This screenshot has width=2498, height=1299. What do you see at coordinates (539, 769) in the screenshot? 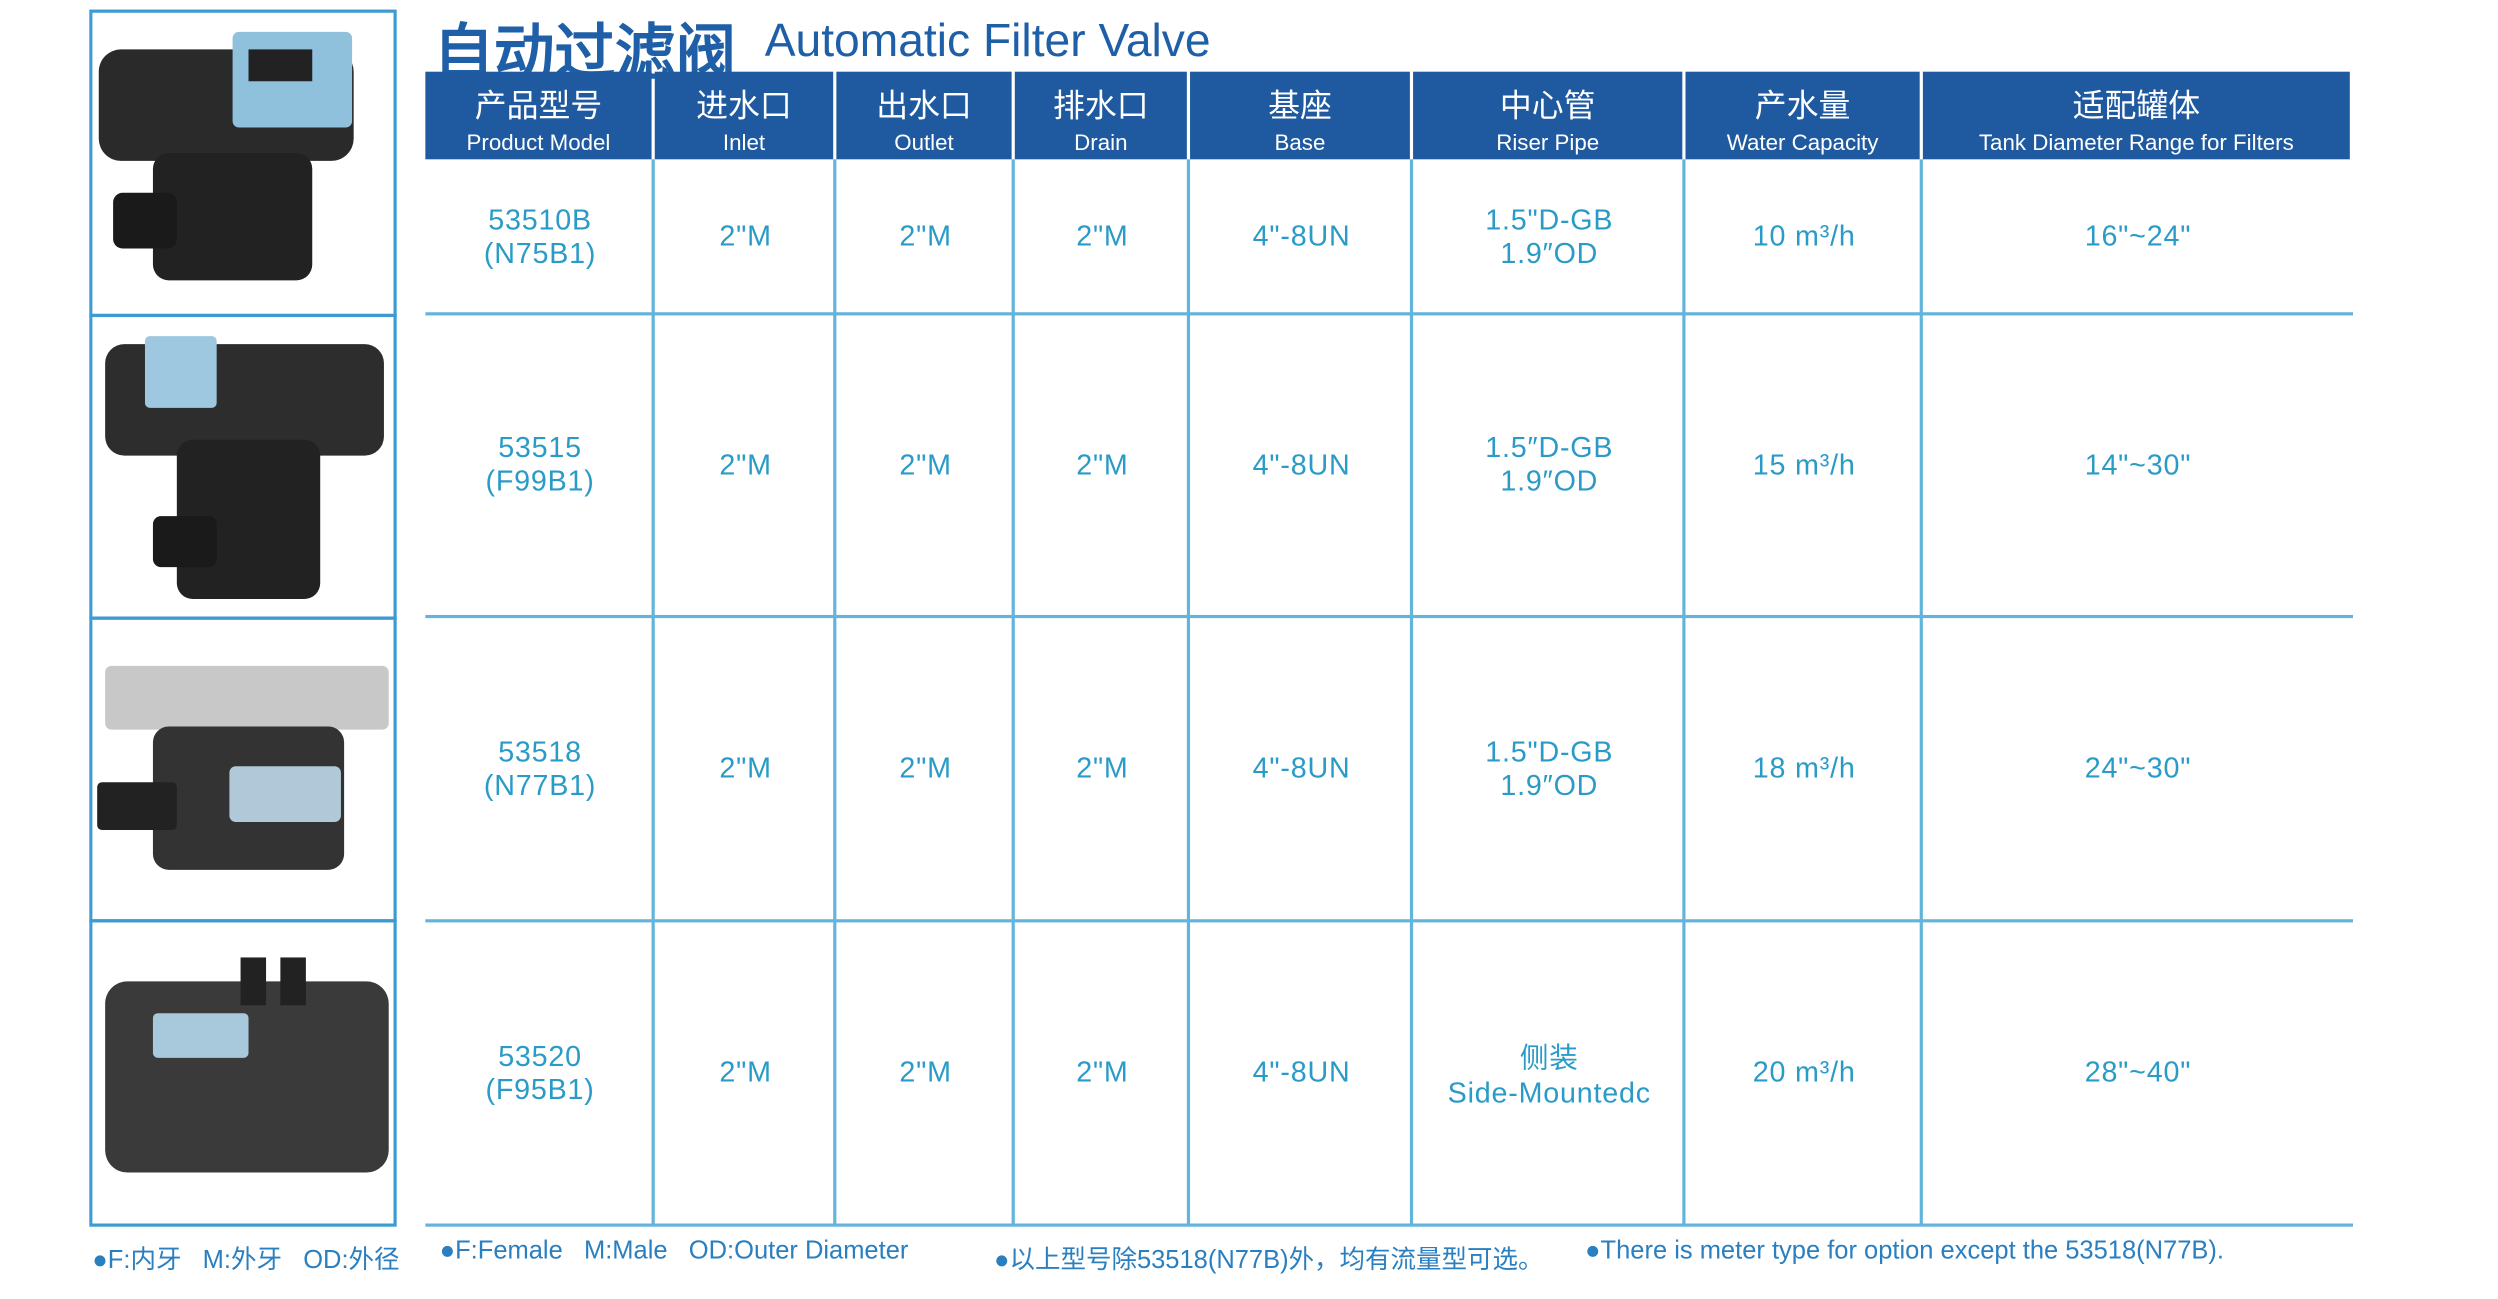
I see `table-cell: 53518 (N77B1)` at bounding box center [539, 769].